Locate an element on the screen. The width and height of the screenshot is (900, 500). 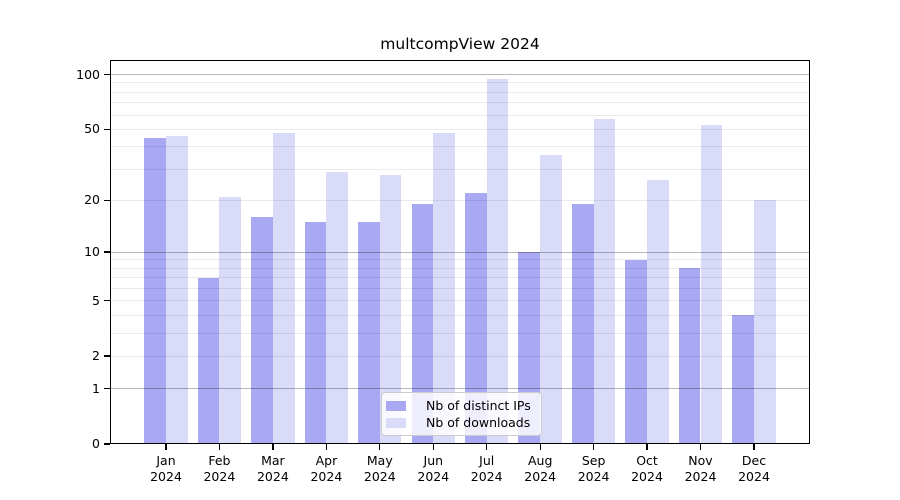
bar-downloads-nov is located at coordinates (711, 284).